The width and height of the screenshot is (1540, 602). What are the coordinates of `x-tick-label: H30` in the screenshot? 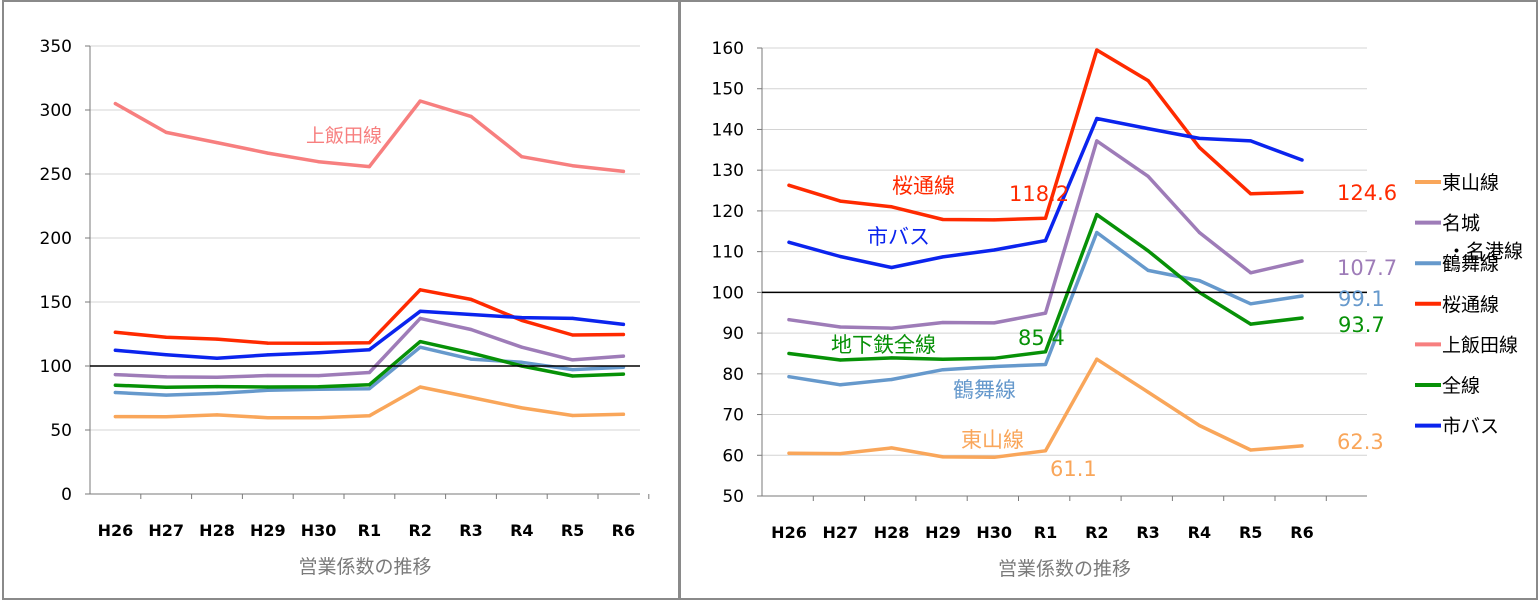 It's located at (994, 532).